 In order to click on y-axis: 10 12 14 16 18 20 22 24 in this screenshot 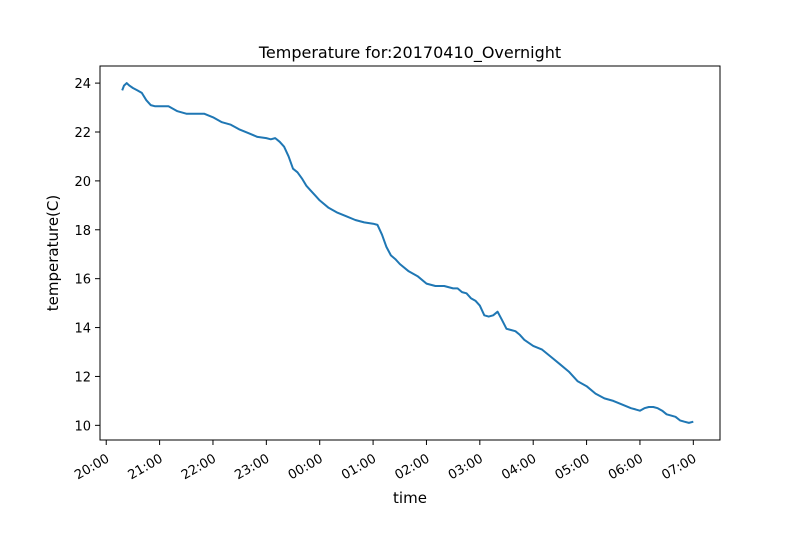, I will do `click(87, 255)`.